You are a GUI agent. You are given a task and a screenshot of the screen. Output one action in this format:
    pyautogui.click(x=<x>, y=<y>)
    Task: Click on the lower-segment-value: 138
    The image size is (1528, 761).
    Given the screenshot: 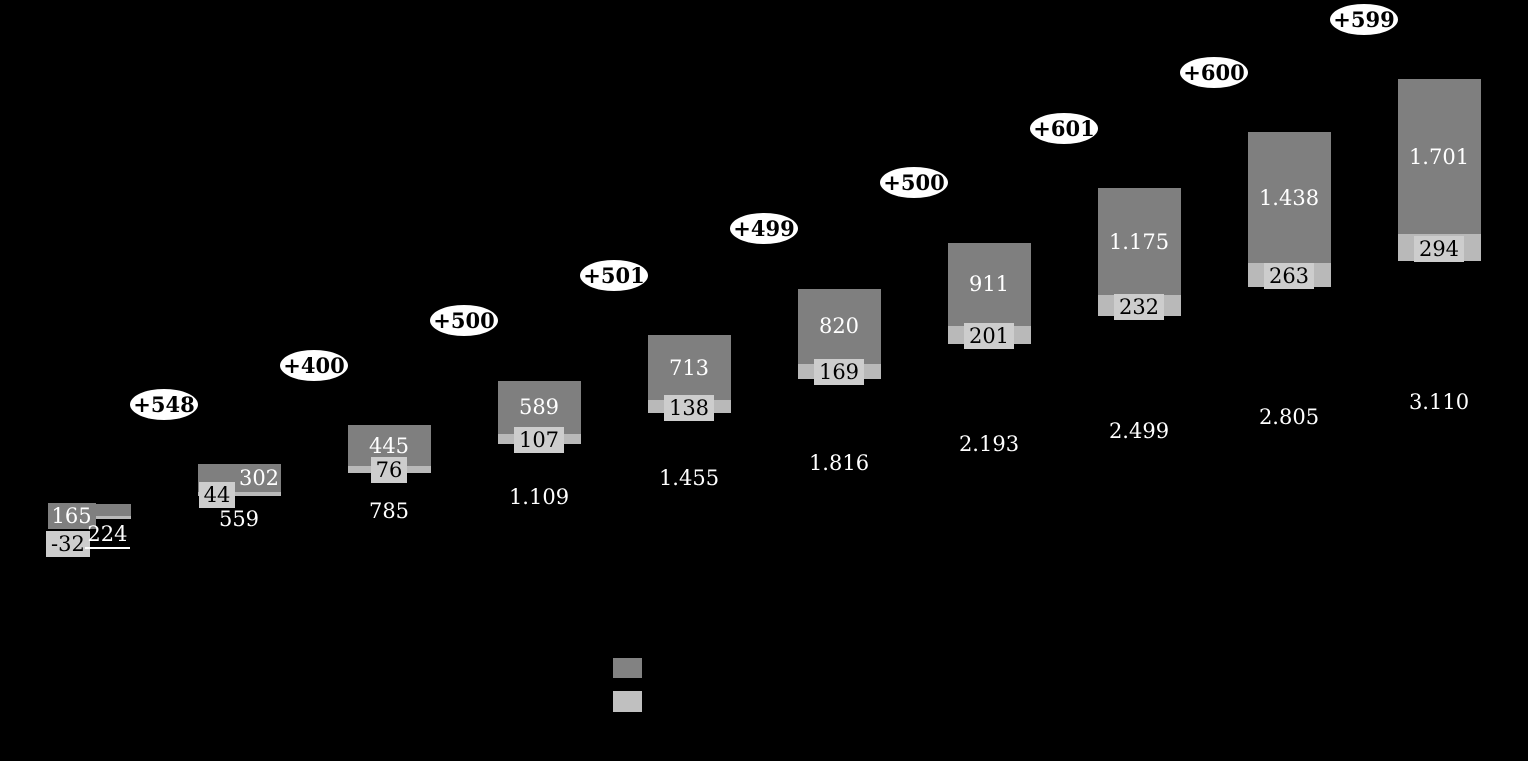 What is the action you would take?
    pyautogui.click(x=689, y=407)
    